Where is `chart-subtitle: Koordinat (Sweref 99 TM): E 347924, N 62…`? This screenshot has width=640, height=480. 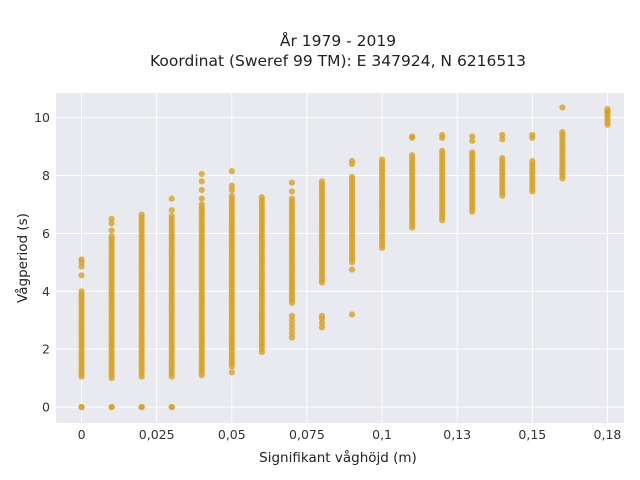
chart-subtitle: Koordinat (Sweref 99 TM): E 347924, N 62… is located at coordinates (338, 61).